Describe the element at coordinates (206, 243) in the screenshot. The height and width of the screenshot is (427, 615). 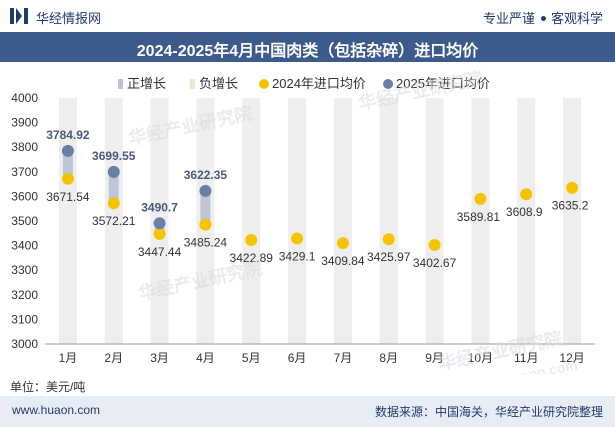
I see `label-2024: 3485.24` at that location.